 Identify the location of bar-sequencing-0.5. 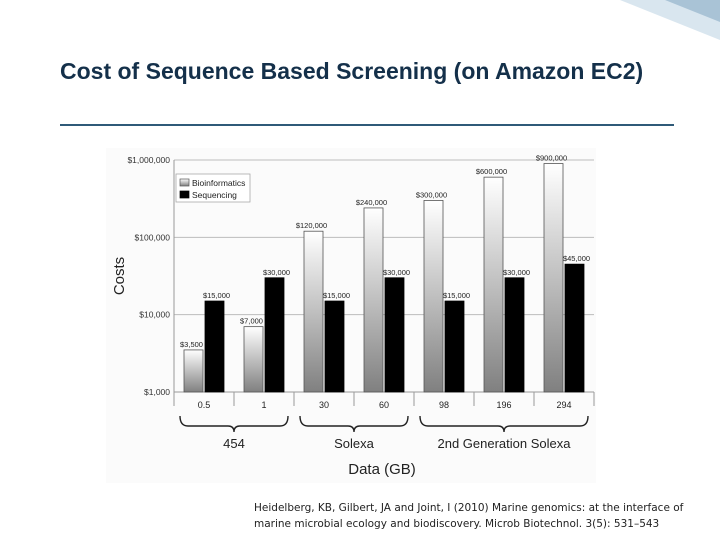
(214, 346).